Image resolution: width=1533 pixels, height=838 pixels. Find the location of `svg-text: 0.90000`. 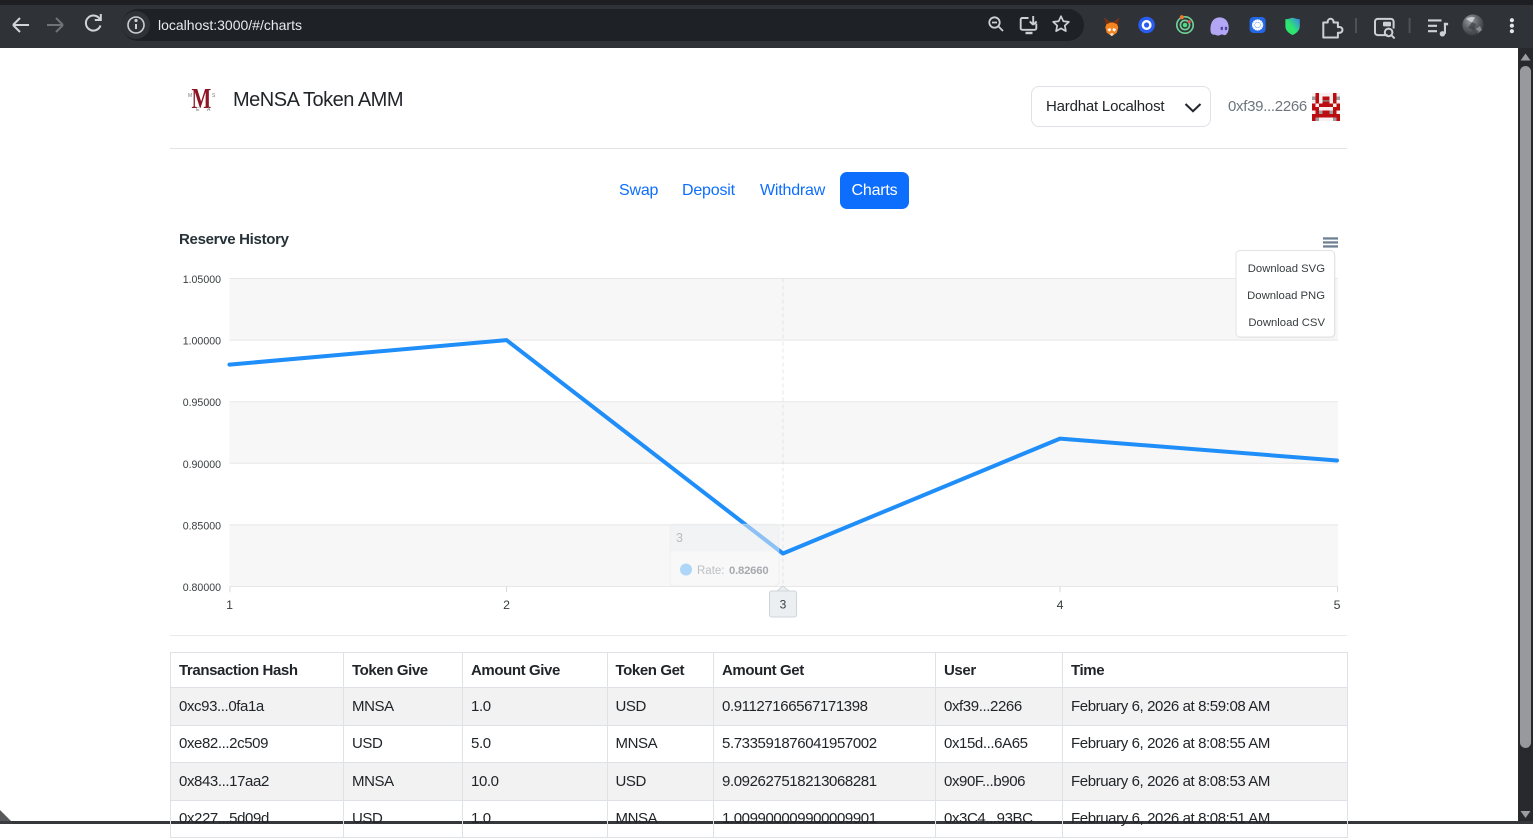

svg-text: 0.90000 is located at coordinates (202, 465).